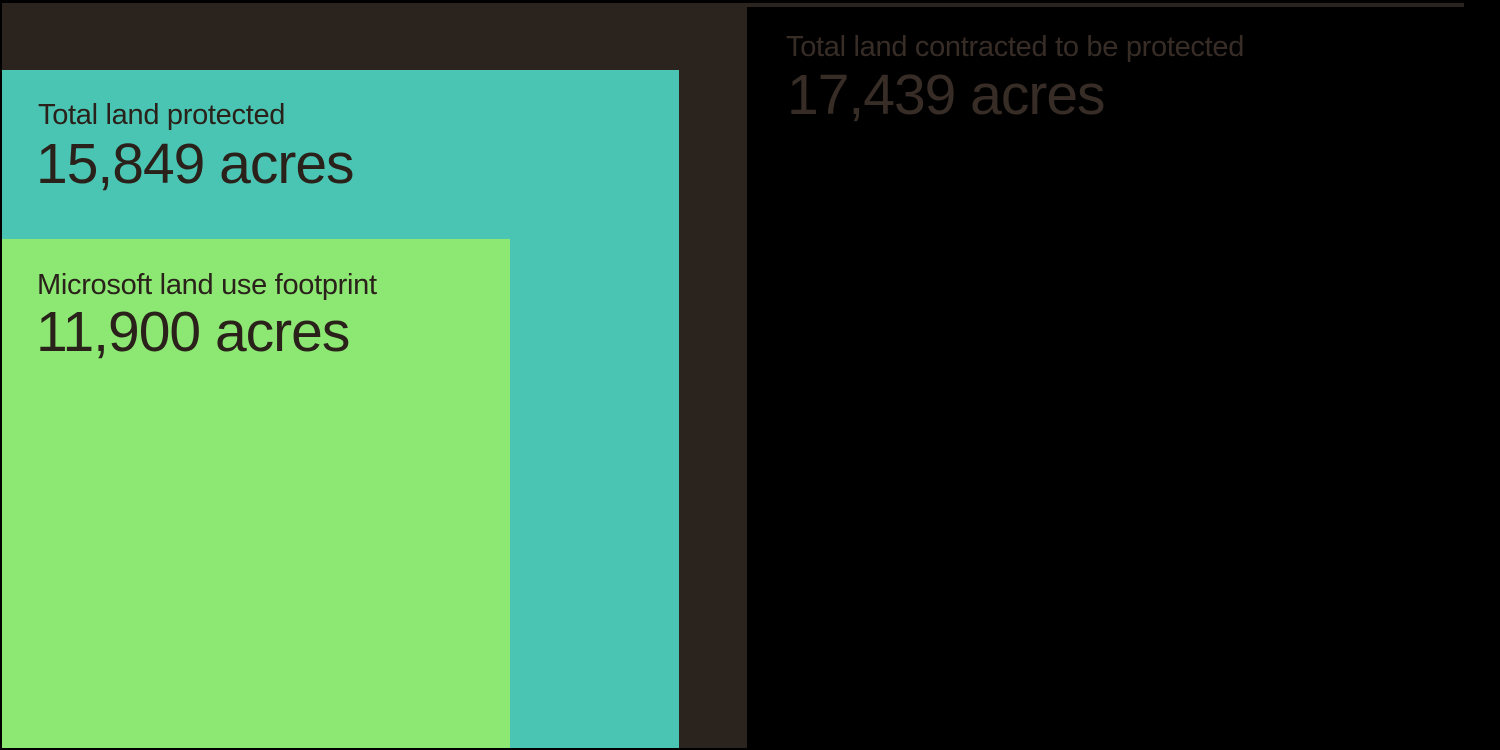  What do you see at coordinates (193, 332) in the screenshot?
I see `footprint-value: 11,900 acres` at bounding box center [193, 332].